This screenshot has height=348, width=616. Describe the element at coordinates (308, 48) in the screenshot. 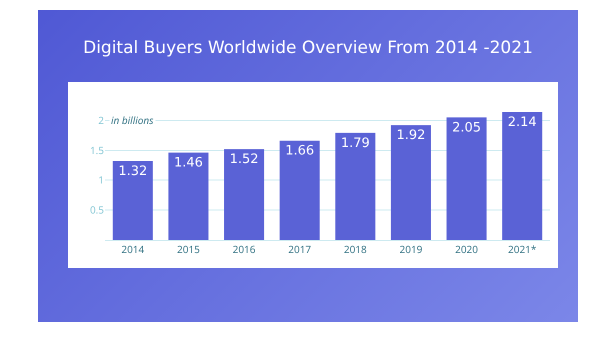

I see `chart-title: Digital Buyers Worldwide Overview From 2014 -2021` at that location.